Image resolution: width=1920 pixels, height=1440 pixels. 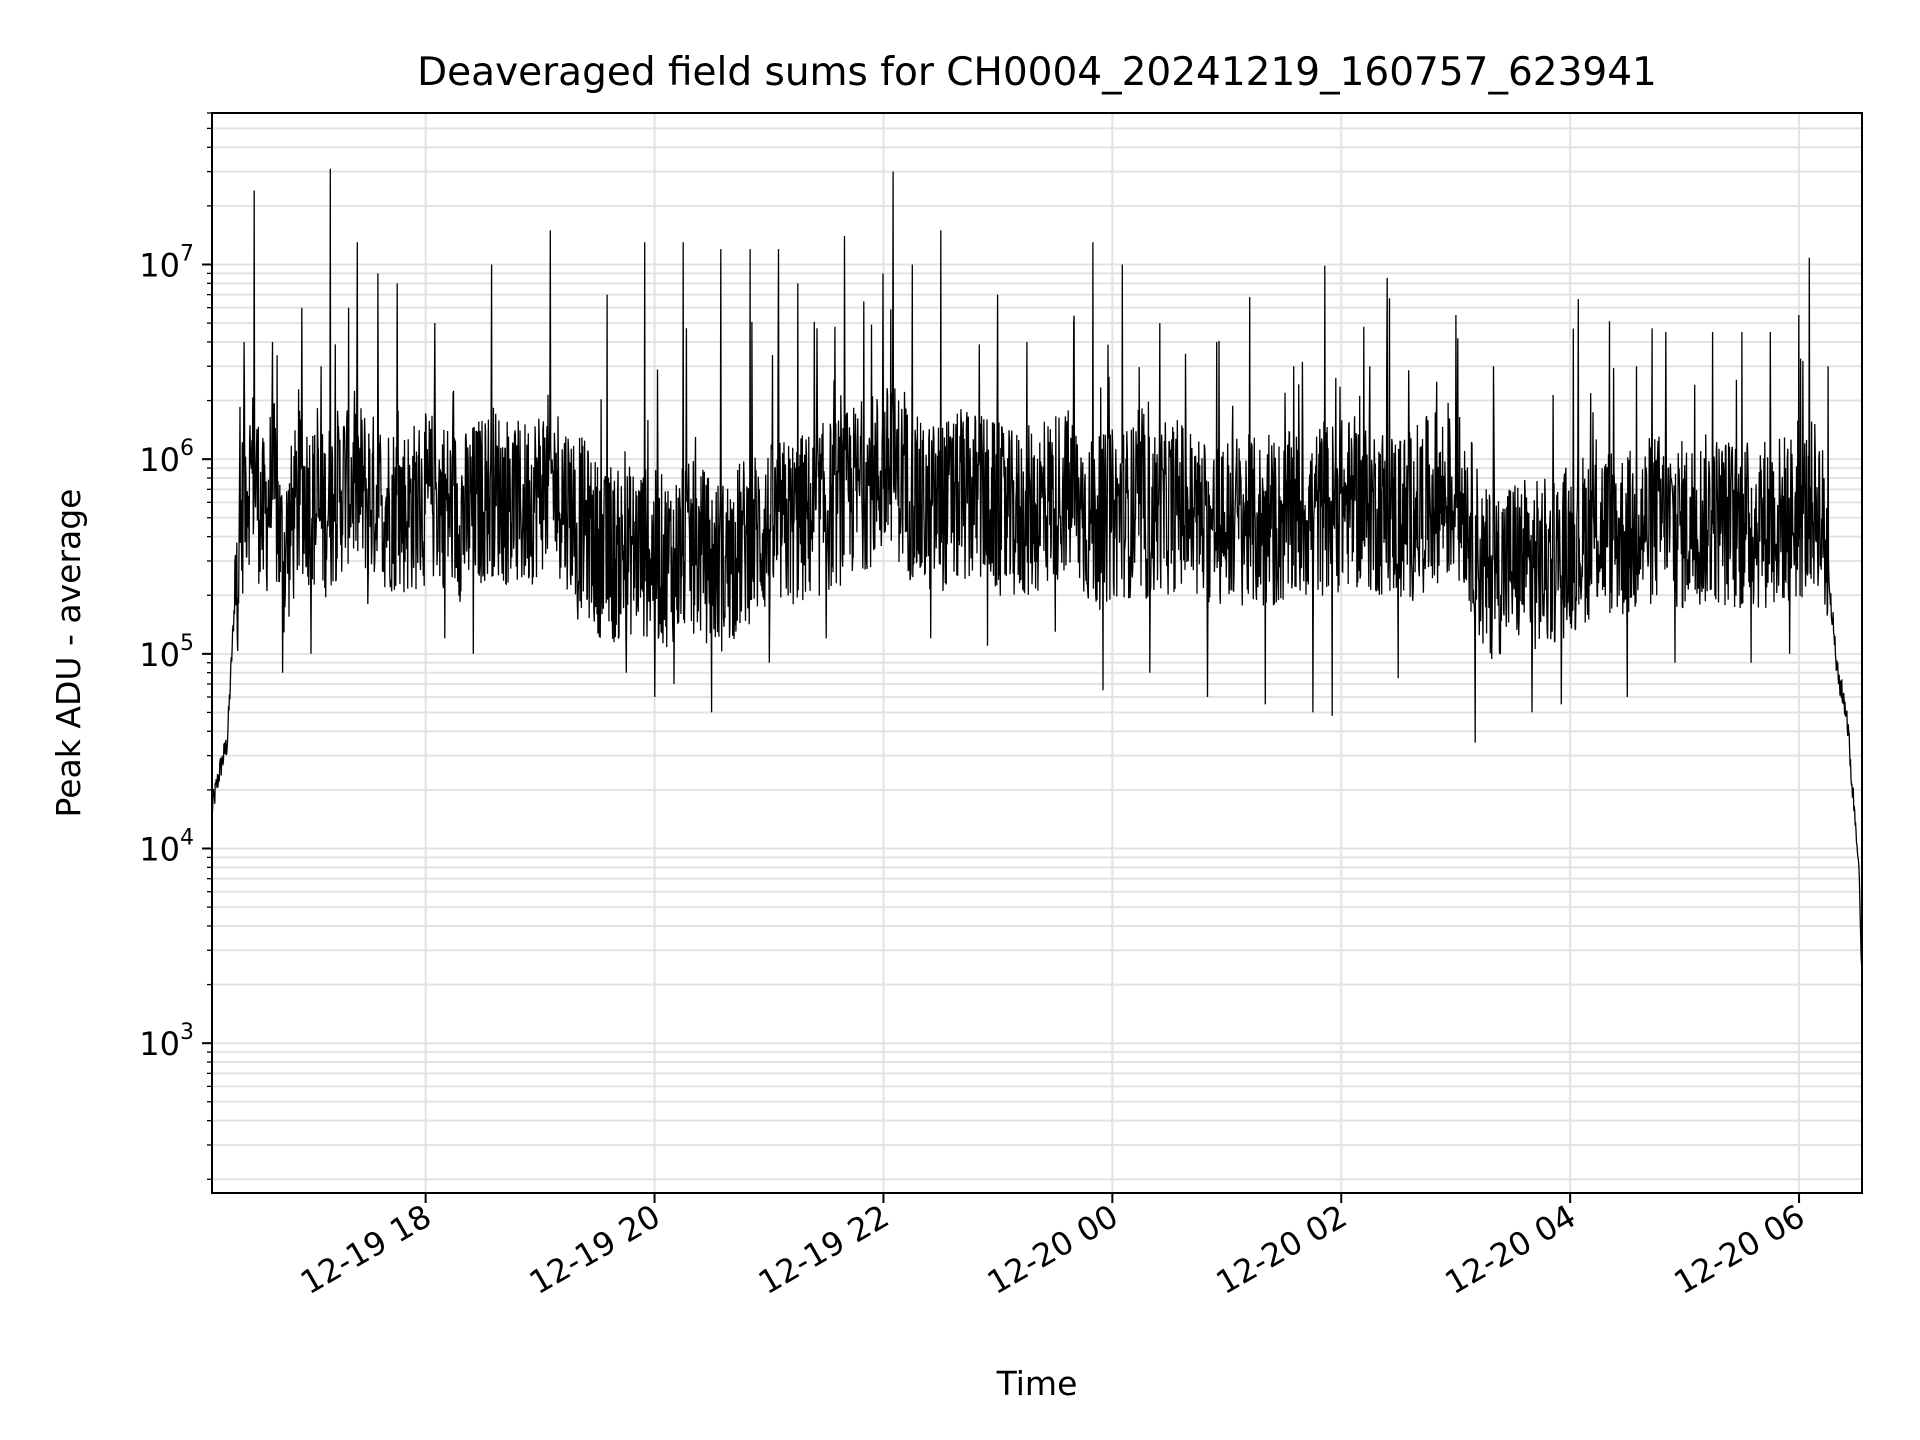 I want to click on y-tick-label: 10⁷, so click(x=166, y=262).